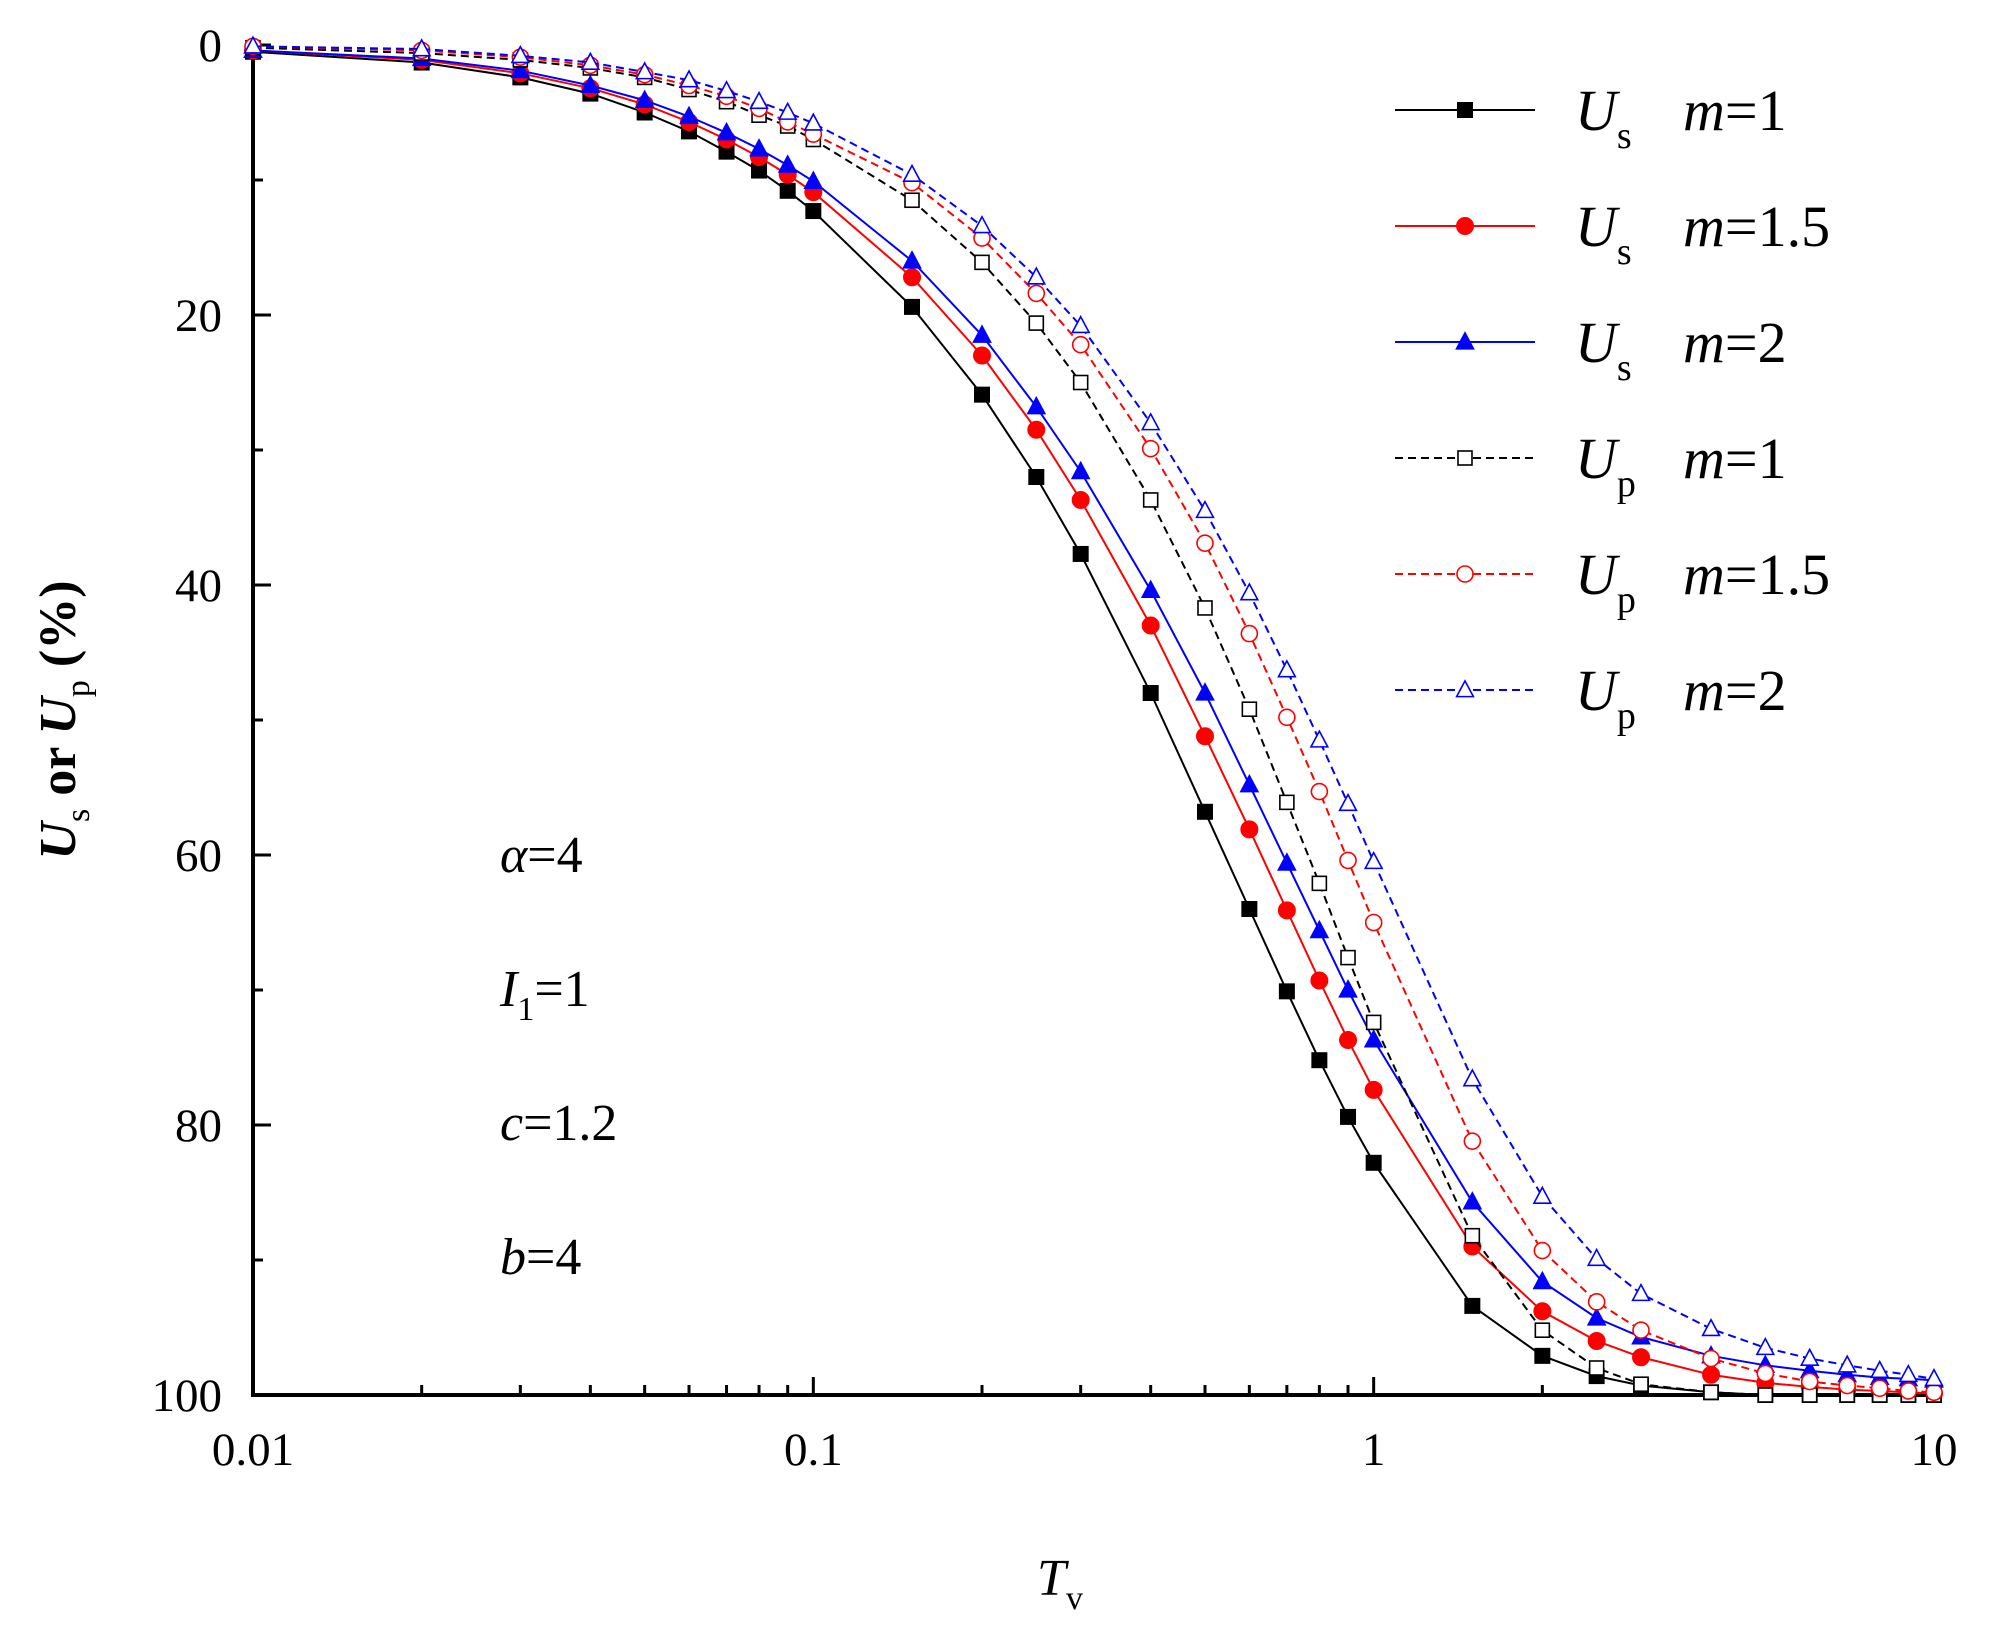 This screenshot has width=1989, height=1630. I want to click on legend-label: Us m=2, so click(1681, 349).